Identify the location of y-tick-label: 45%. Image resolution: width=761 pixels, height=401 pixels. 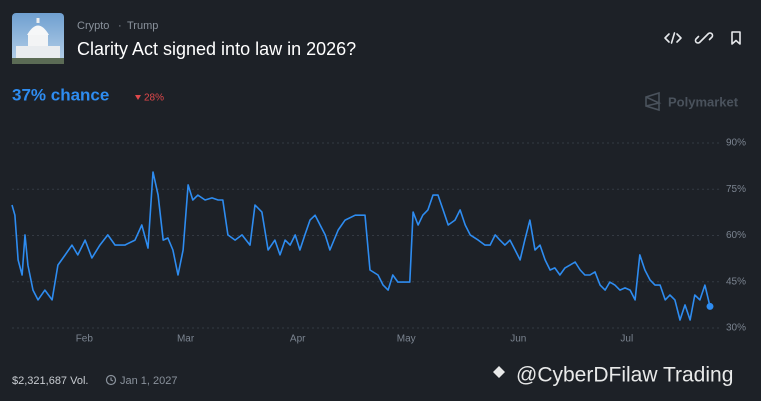
(736, 281).